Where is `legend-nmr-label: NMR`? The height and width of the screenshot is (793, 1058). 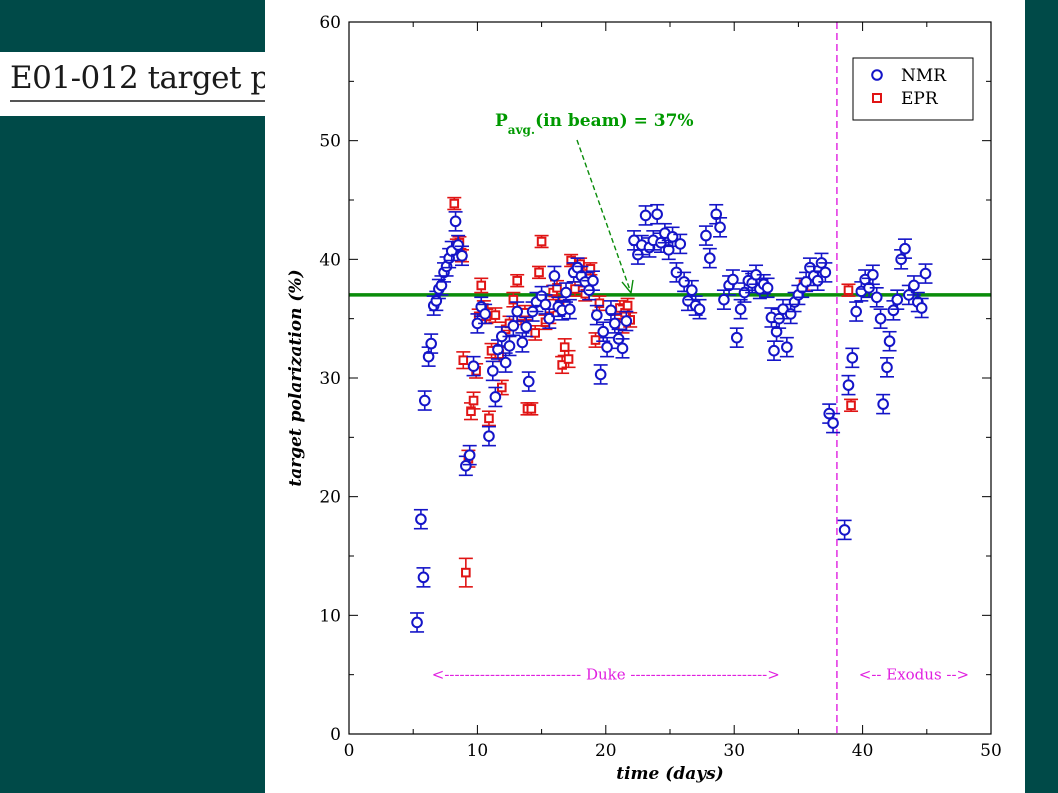
legend-nmr-label: NMR is located at coordinates (924, 76).